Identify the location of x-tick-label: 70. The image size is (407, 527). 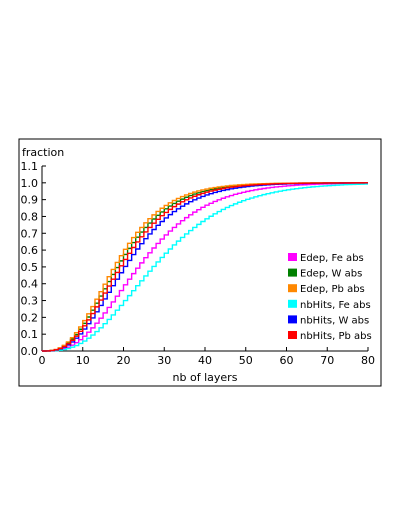
(327, 360).